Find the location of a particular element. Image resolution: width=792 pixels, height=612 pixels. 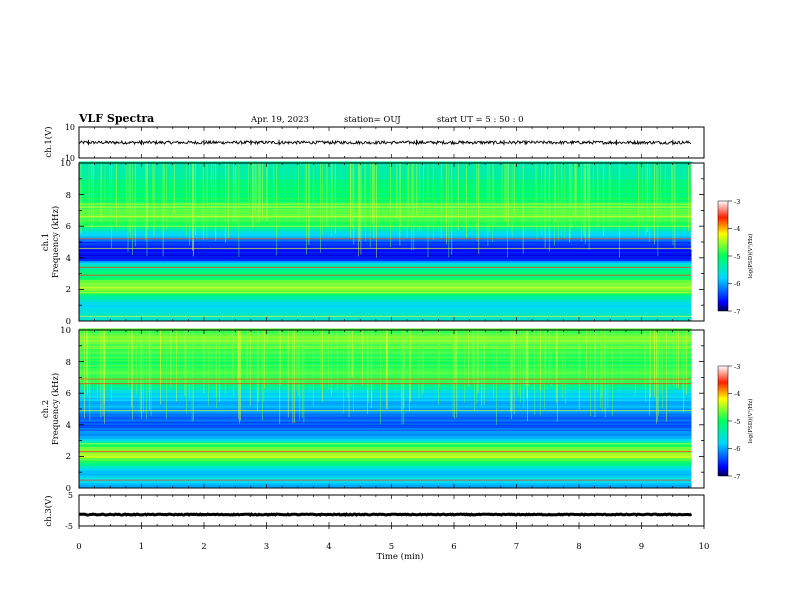

ch2-colorbar-ticks is located at coordinates (730, 421).